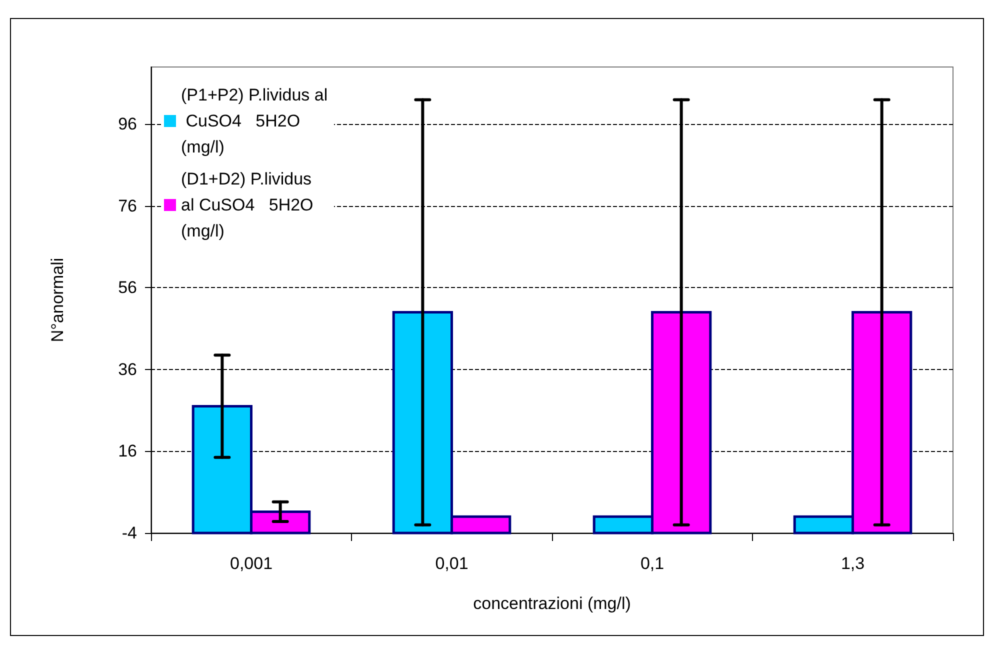 This screenshot has height=645, width=988. What do you see at coordinates (127, 369) in the screenshot?
I see `y-tick-label: 36` at bounding box center [127, 369].